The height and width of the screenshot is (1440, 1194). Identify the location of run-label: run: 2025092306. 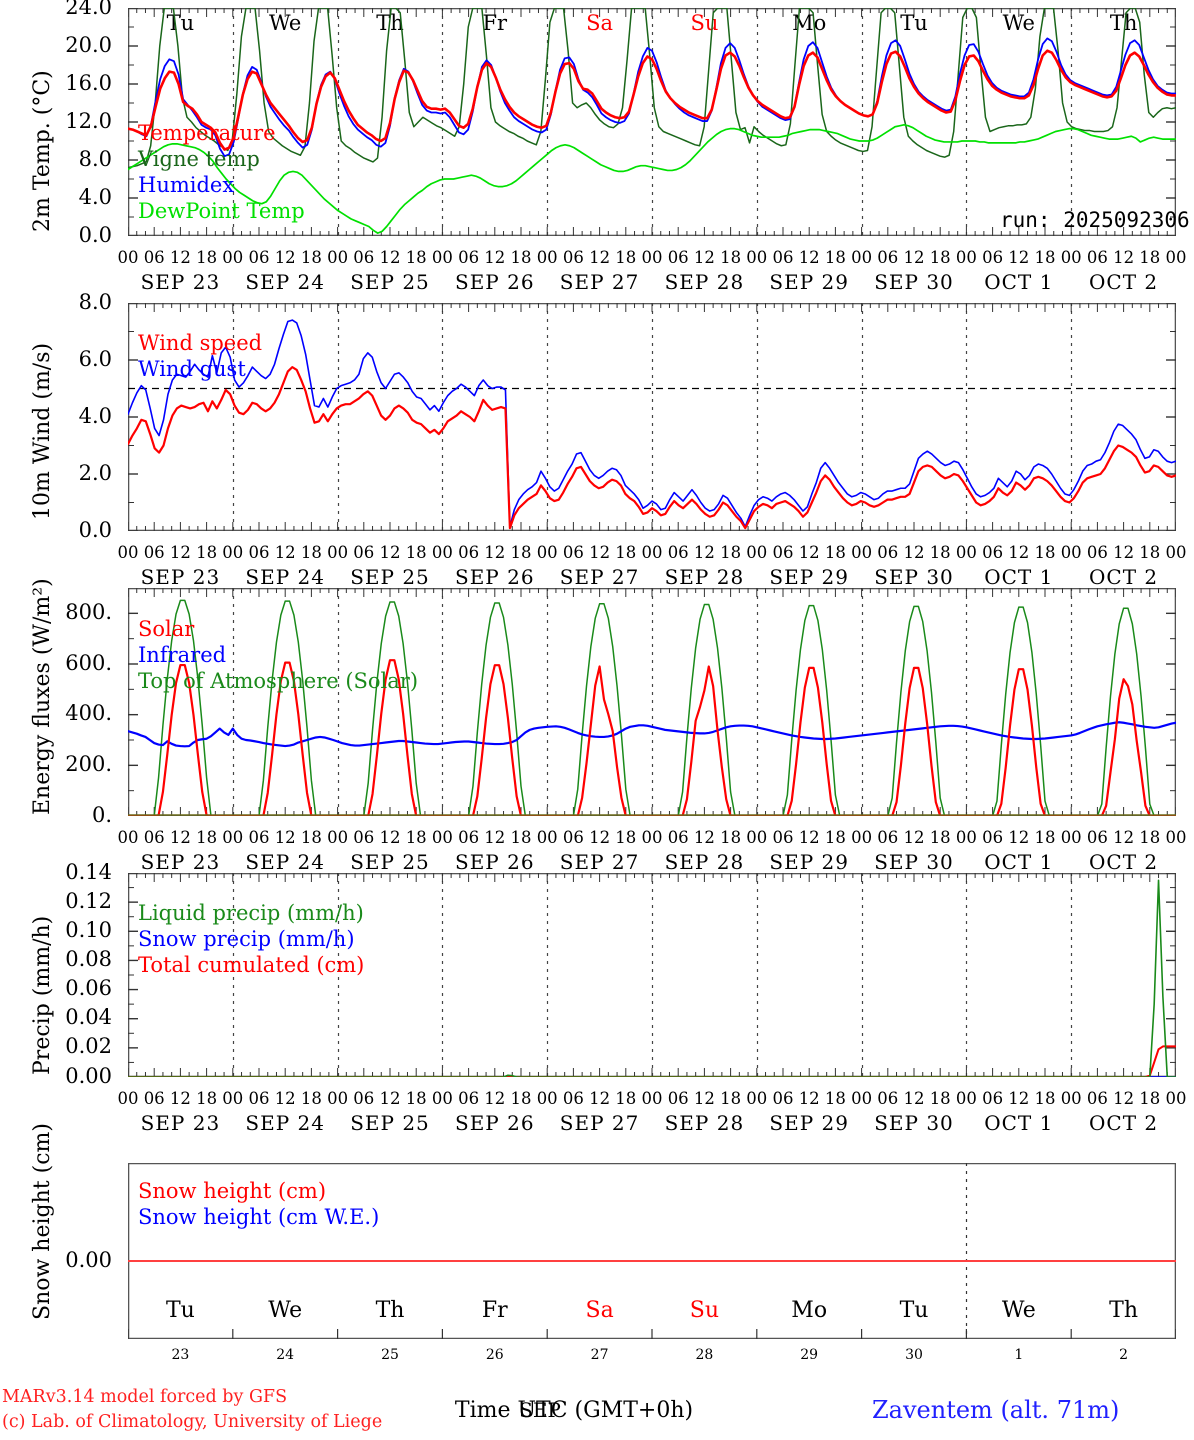
(1095, 220).